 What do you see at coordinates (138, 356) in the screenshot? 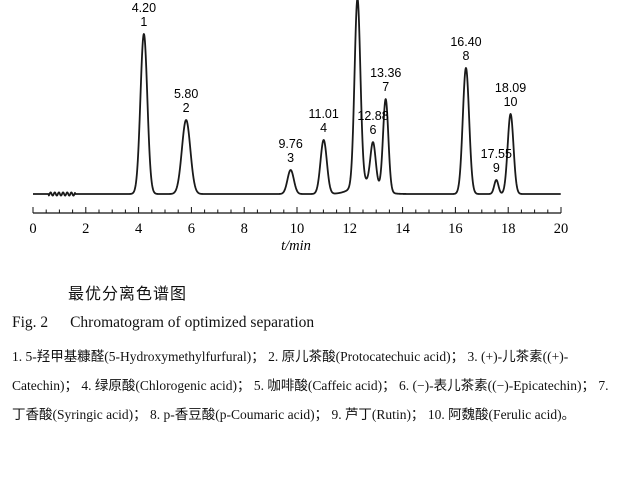
I see `legend-item: 1. 5-羟甲基糠醛(5-Hydroxymethylfurfural)；` at bounding box center [138, 356].